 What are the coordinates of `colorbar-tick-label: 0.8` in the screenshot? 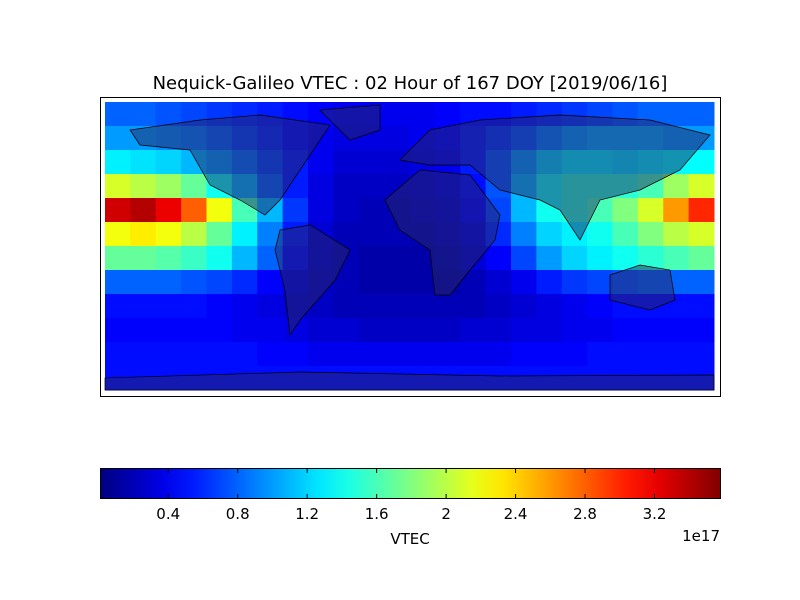 It's located at (238, 514).